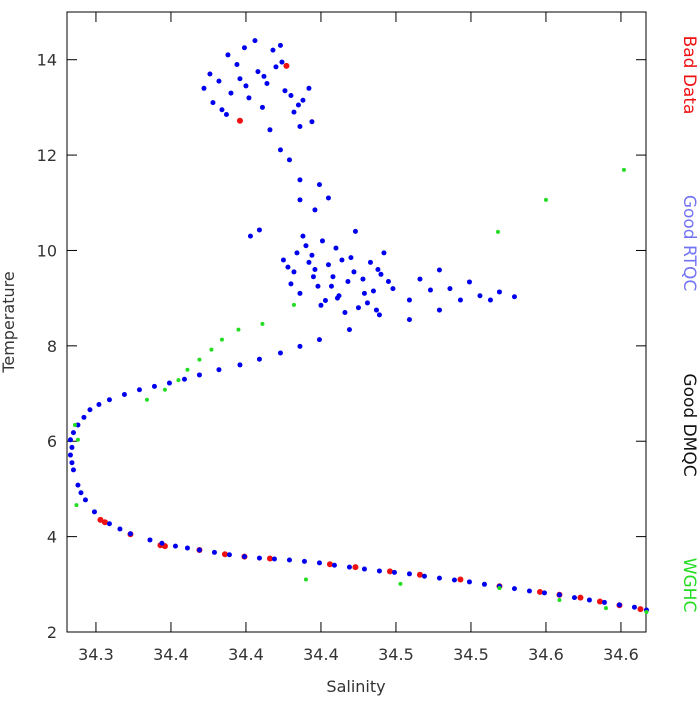 This screenshot has height=704, width=700. I want to click on y-tick-label: 6, so click(52, 441).